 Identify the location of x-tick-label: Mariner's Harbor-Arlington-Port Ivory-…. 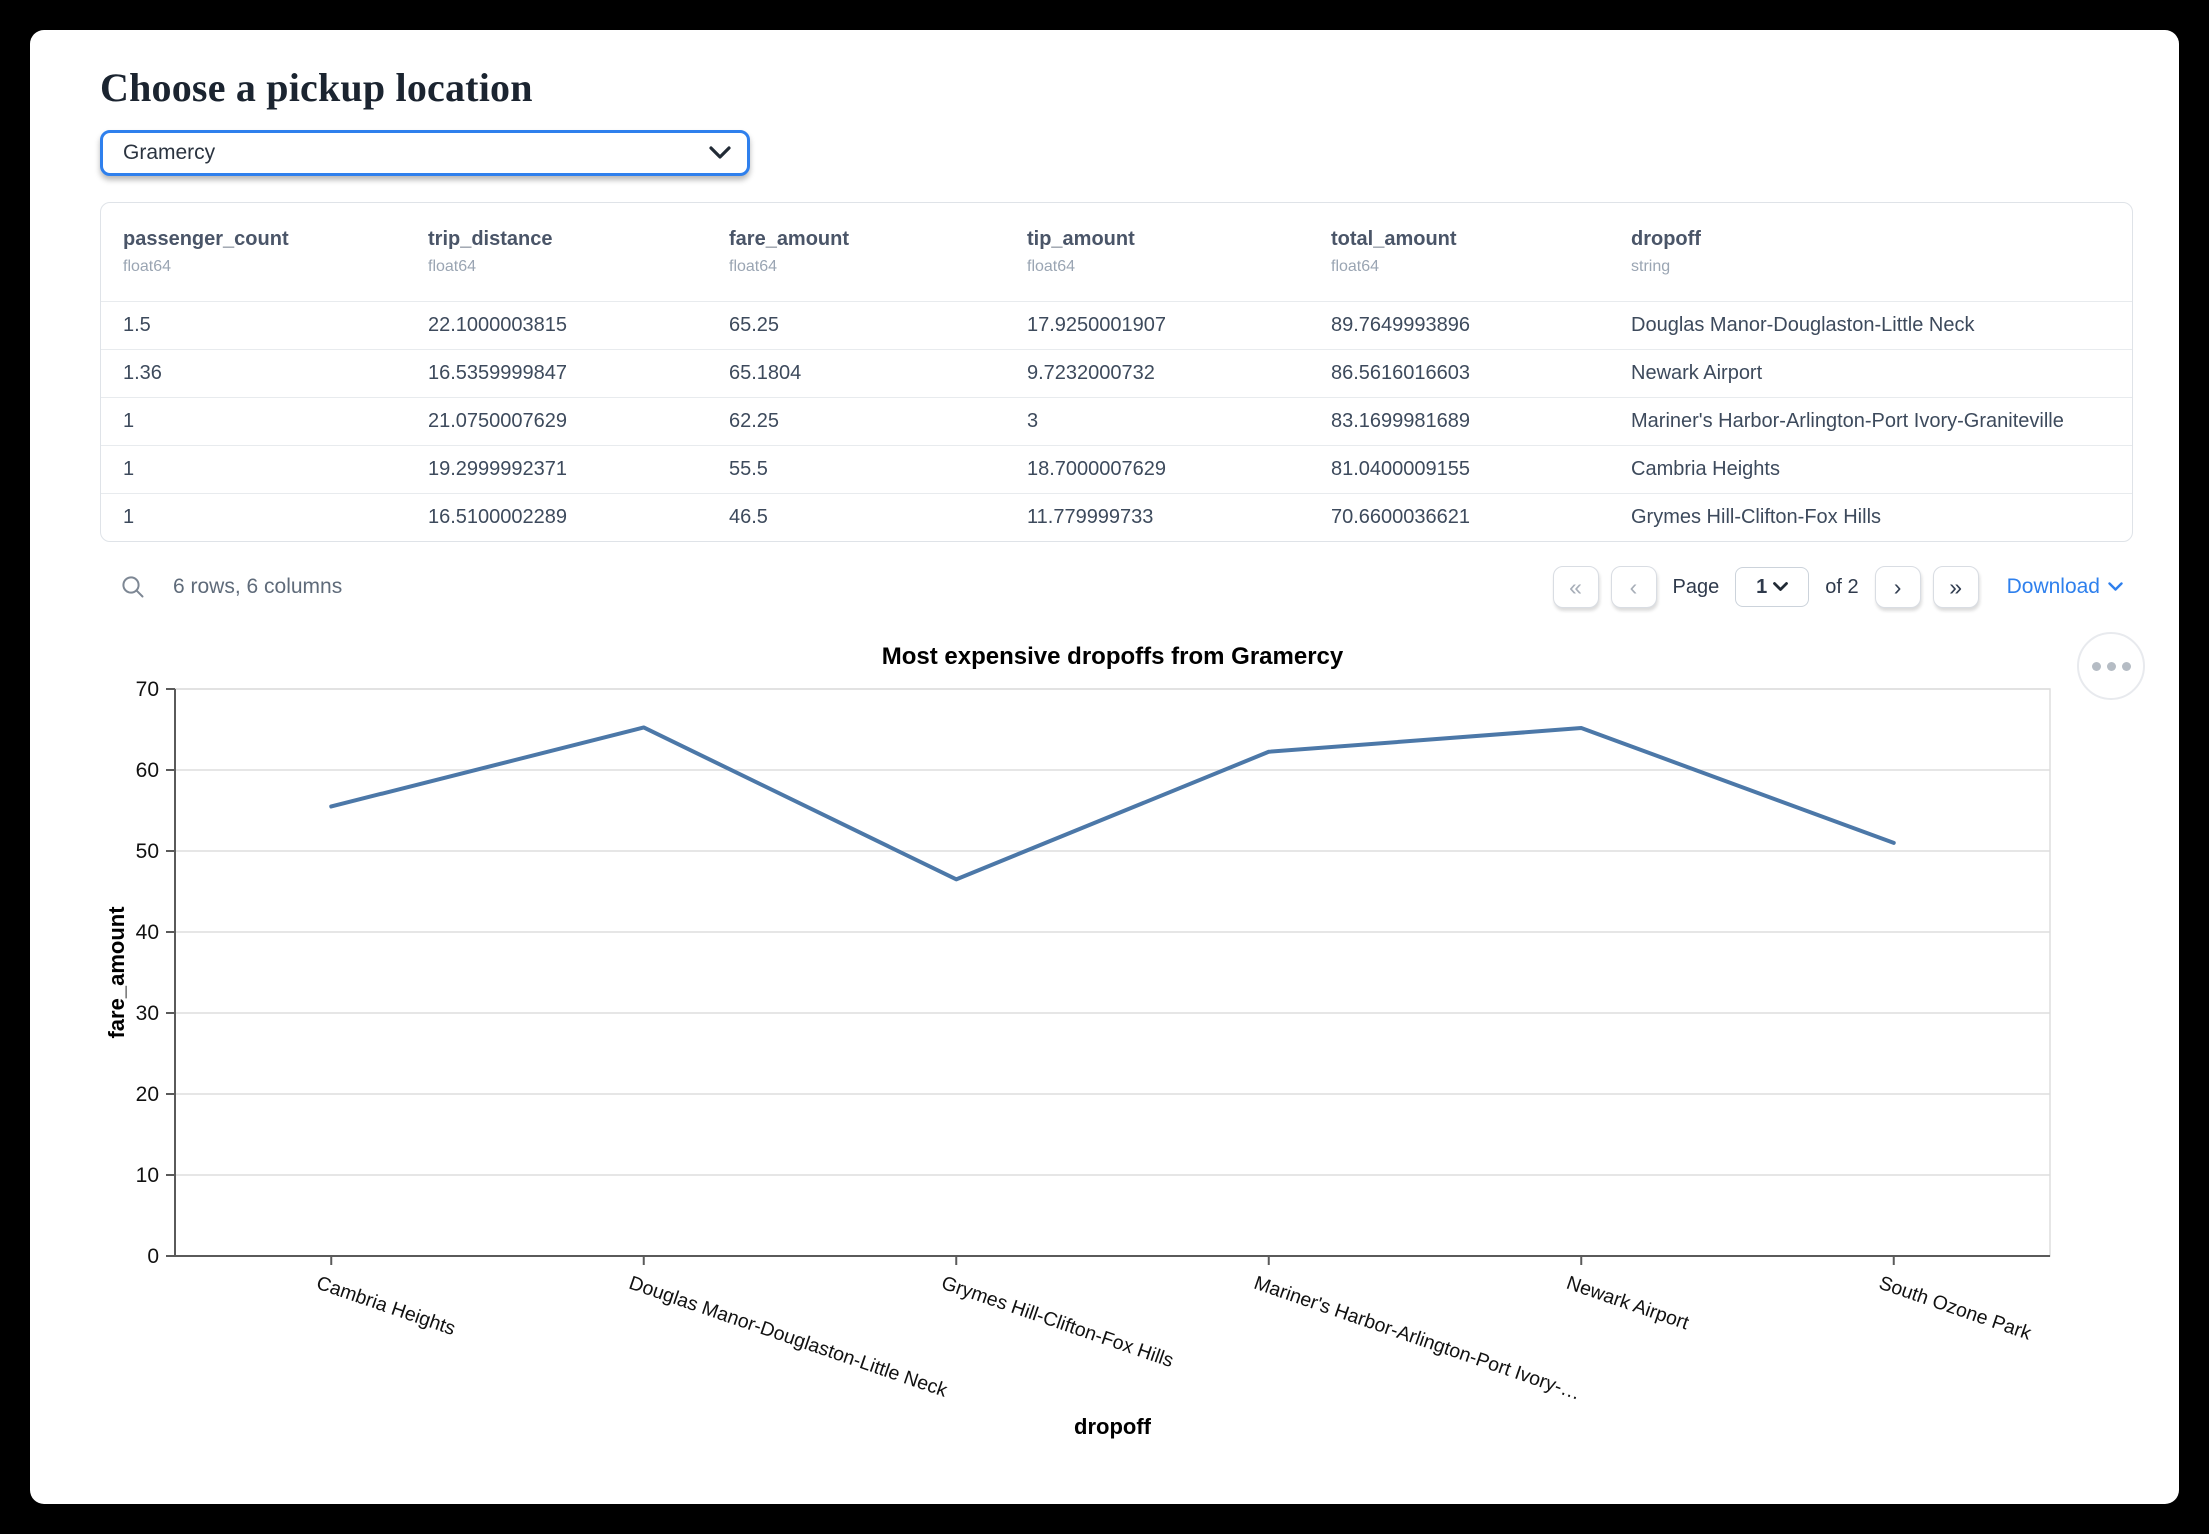
(1417, 1338).